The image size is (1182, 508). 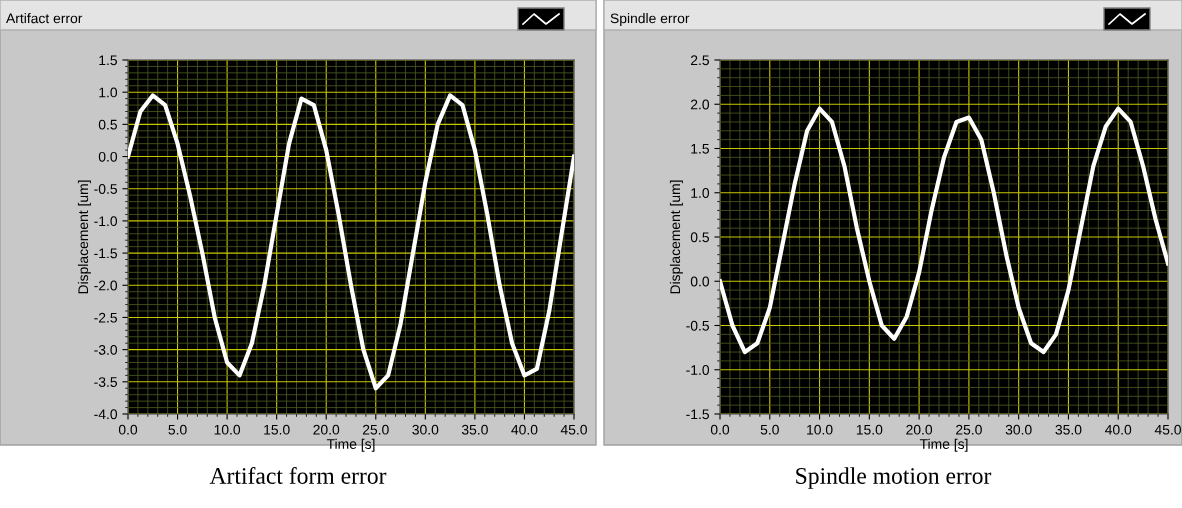 I want to click on text: Artifact form error, so click(x=298, y=475).